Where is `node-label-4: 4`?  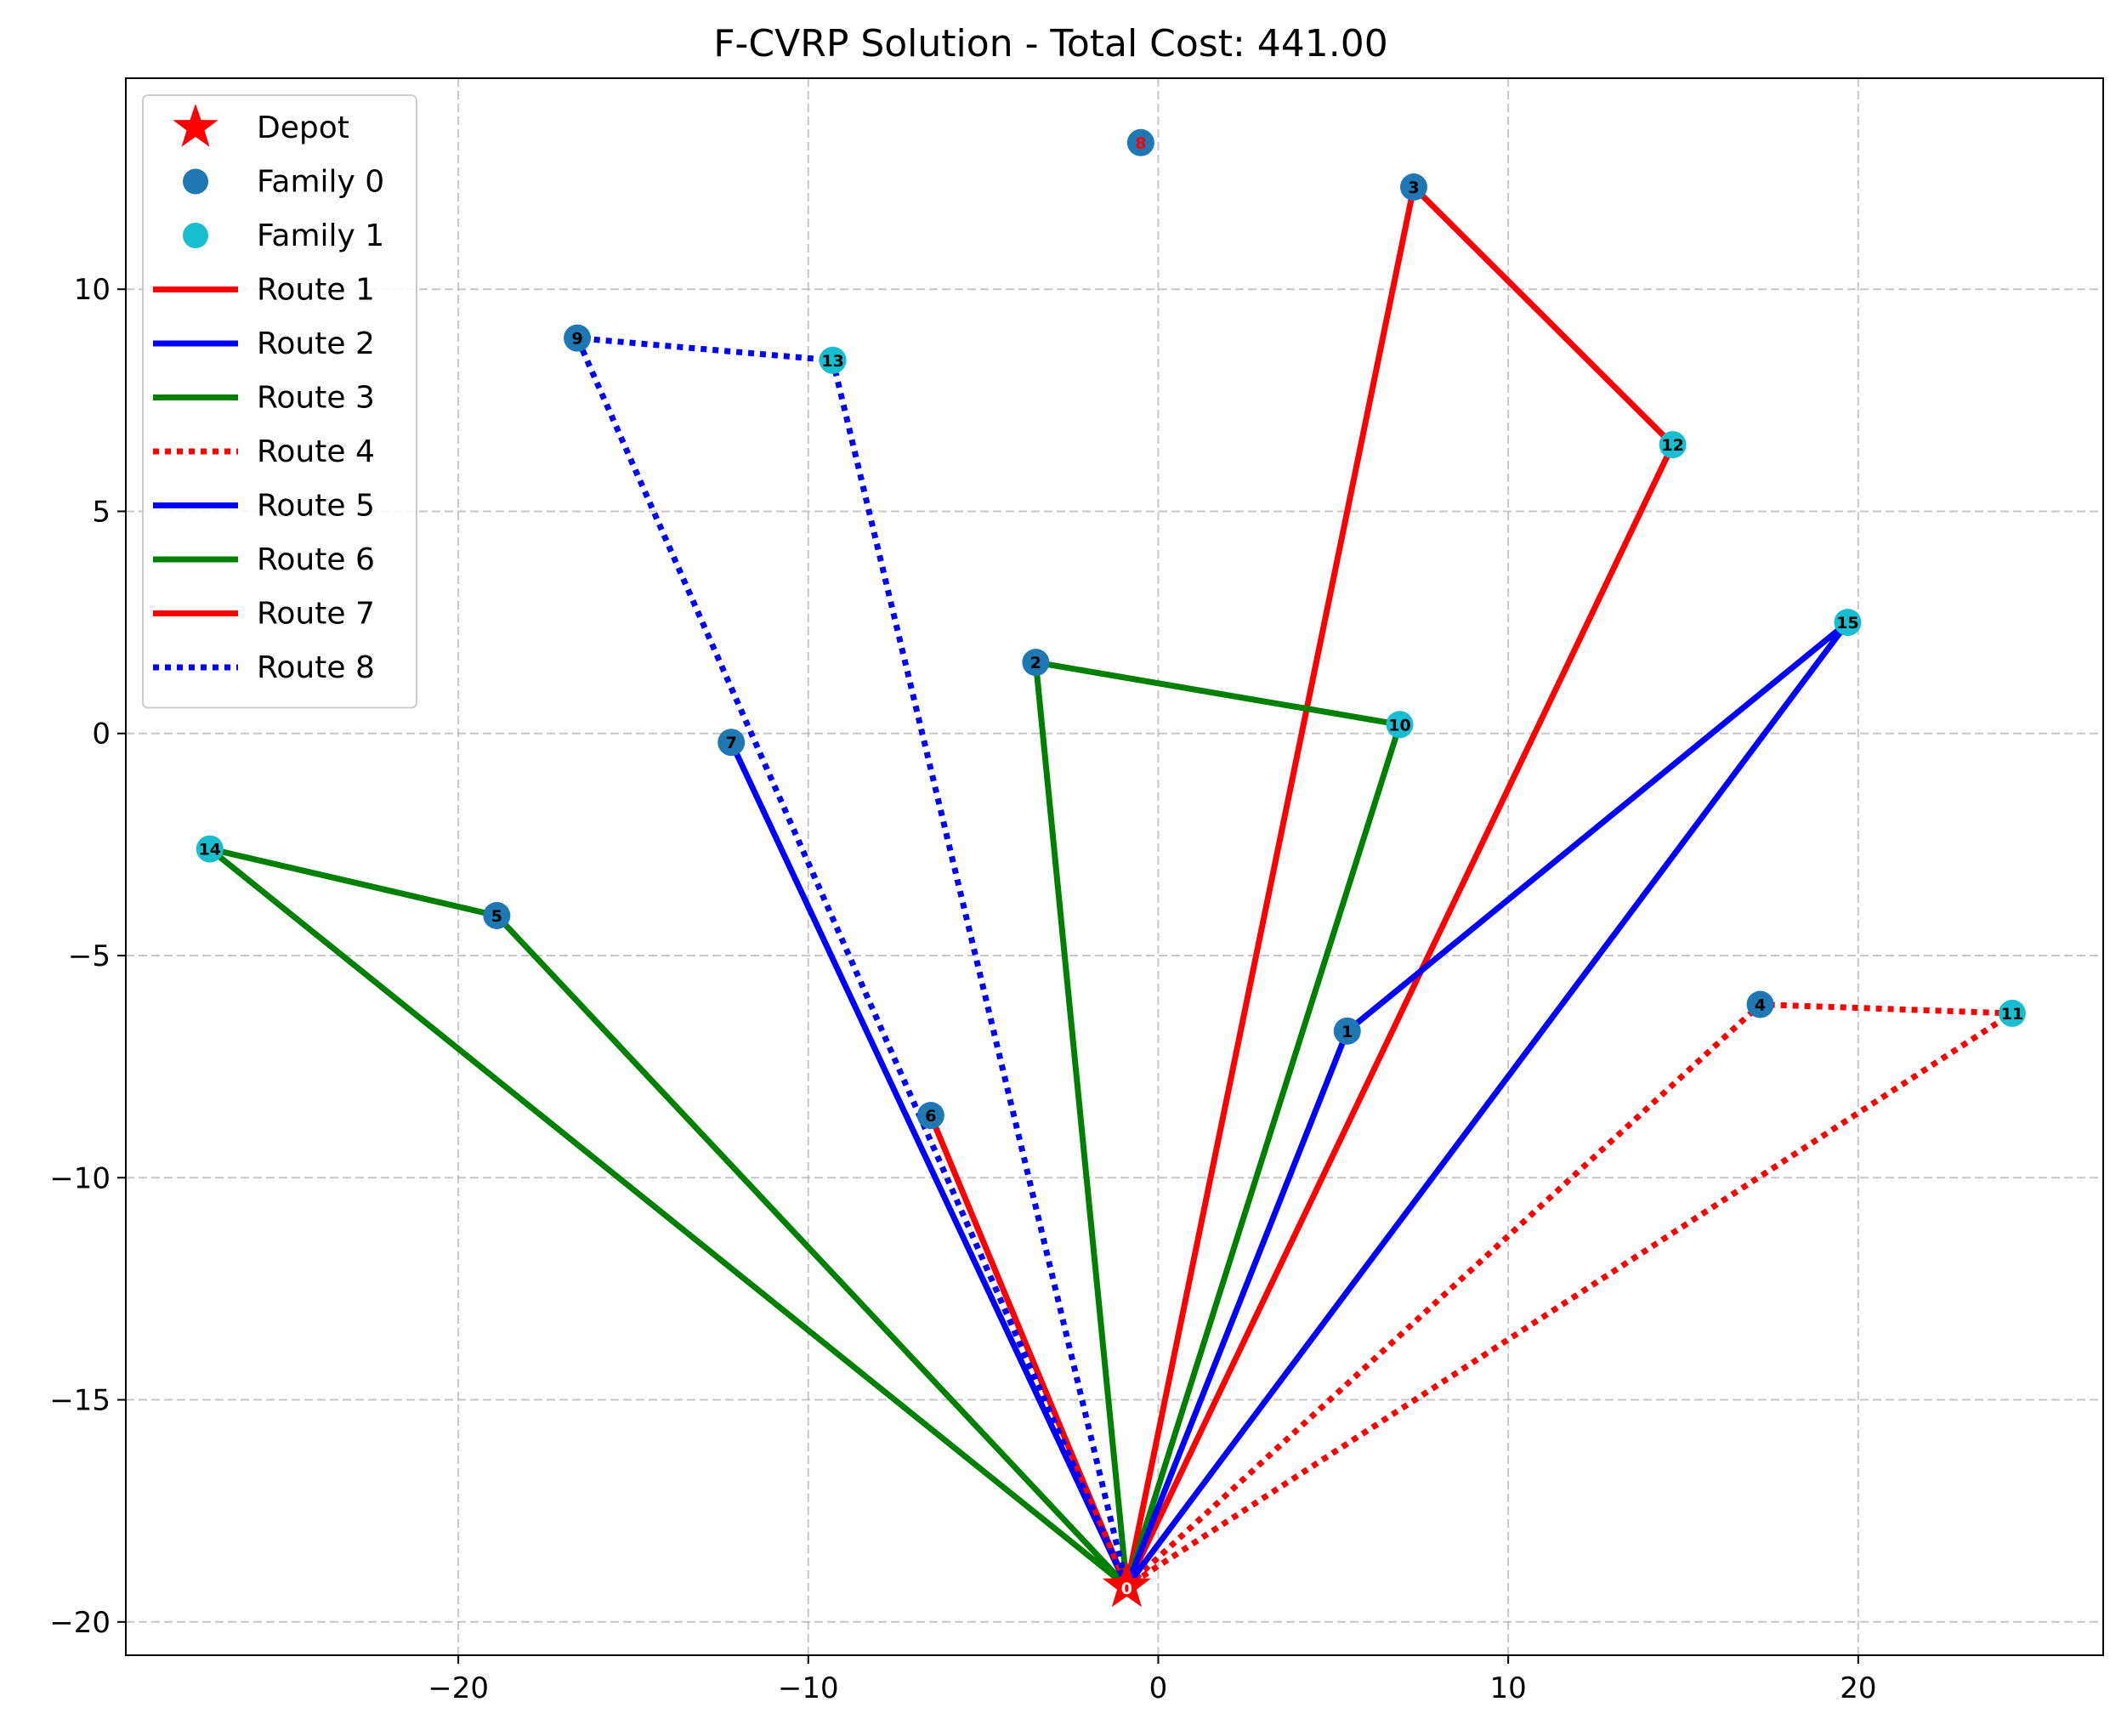
node-label-4: 4 is located at coordinates (1760, 1005).